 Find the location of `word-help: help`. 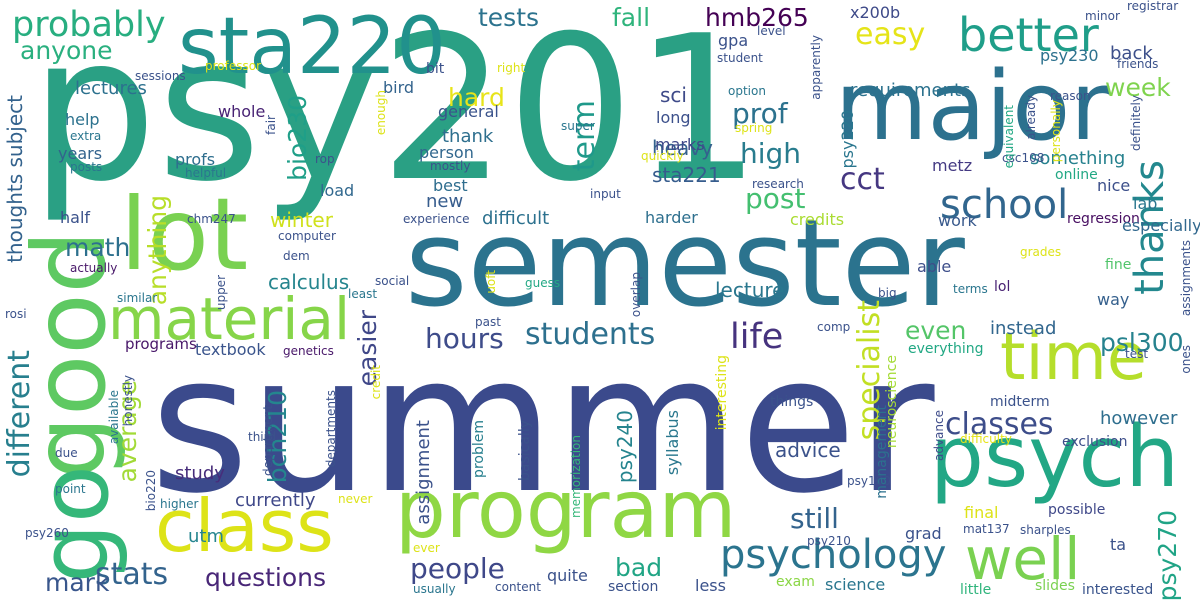

word-help: help is located at coordinates (82, 119).